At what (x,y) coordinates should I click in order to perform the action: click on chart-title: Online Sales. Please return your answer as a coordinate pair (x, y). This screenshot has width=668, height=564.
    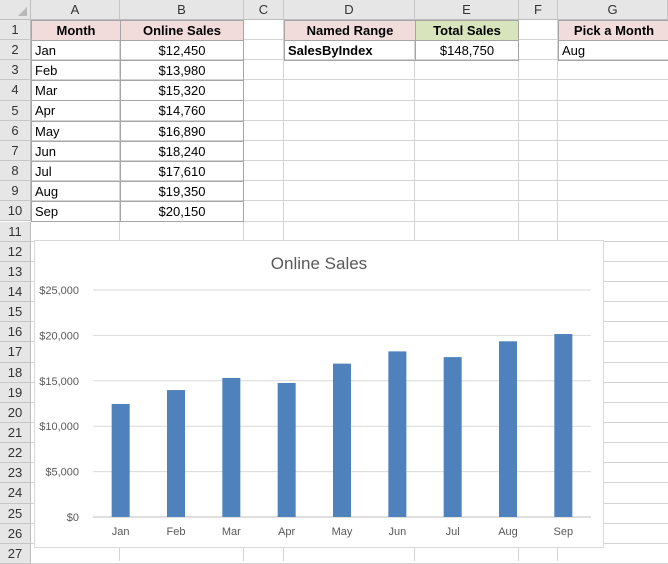
    Looking at the image, I should click on (319, 263).